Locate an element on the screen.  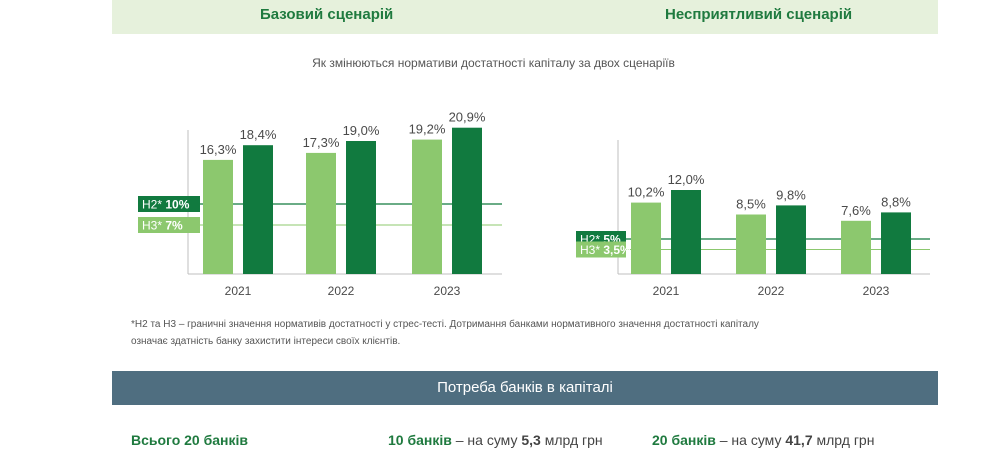
tab-adverse-scenario: Несприятливий сценарій is located at coordinates (759, 14).